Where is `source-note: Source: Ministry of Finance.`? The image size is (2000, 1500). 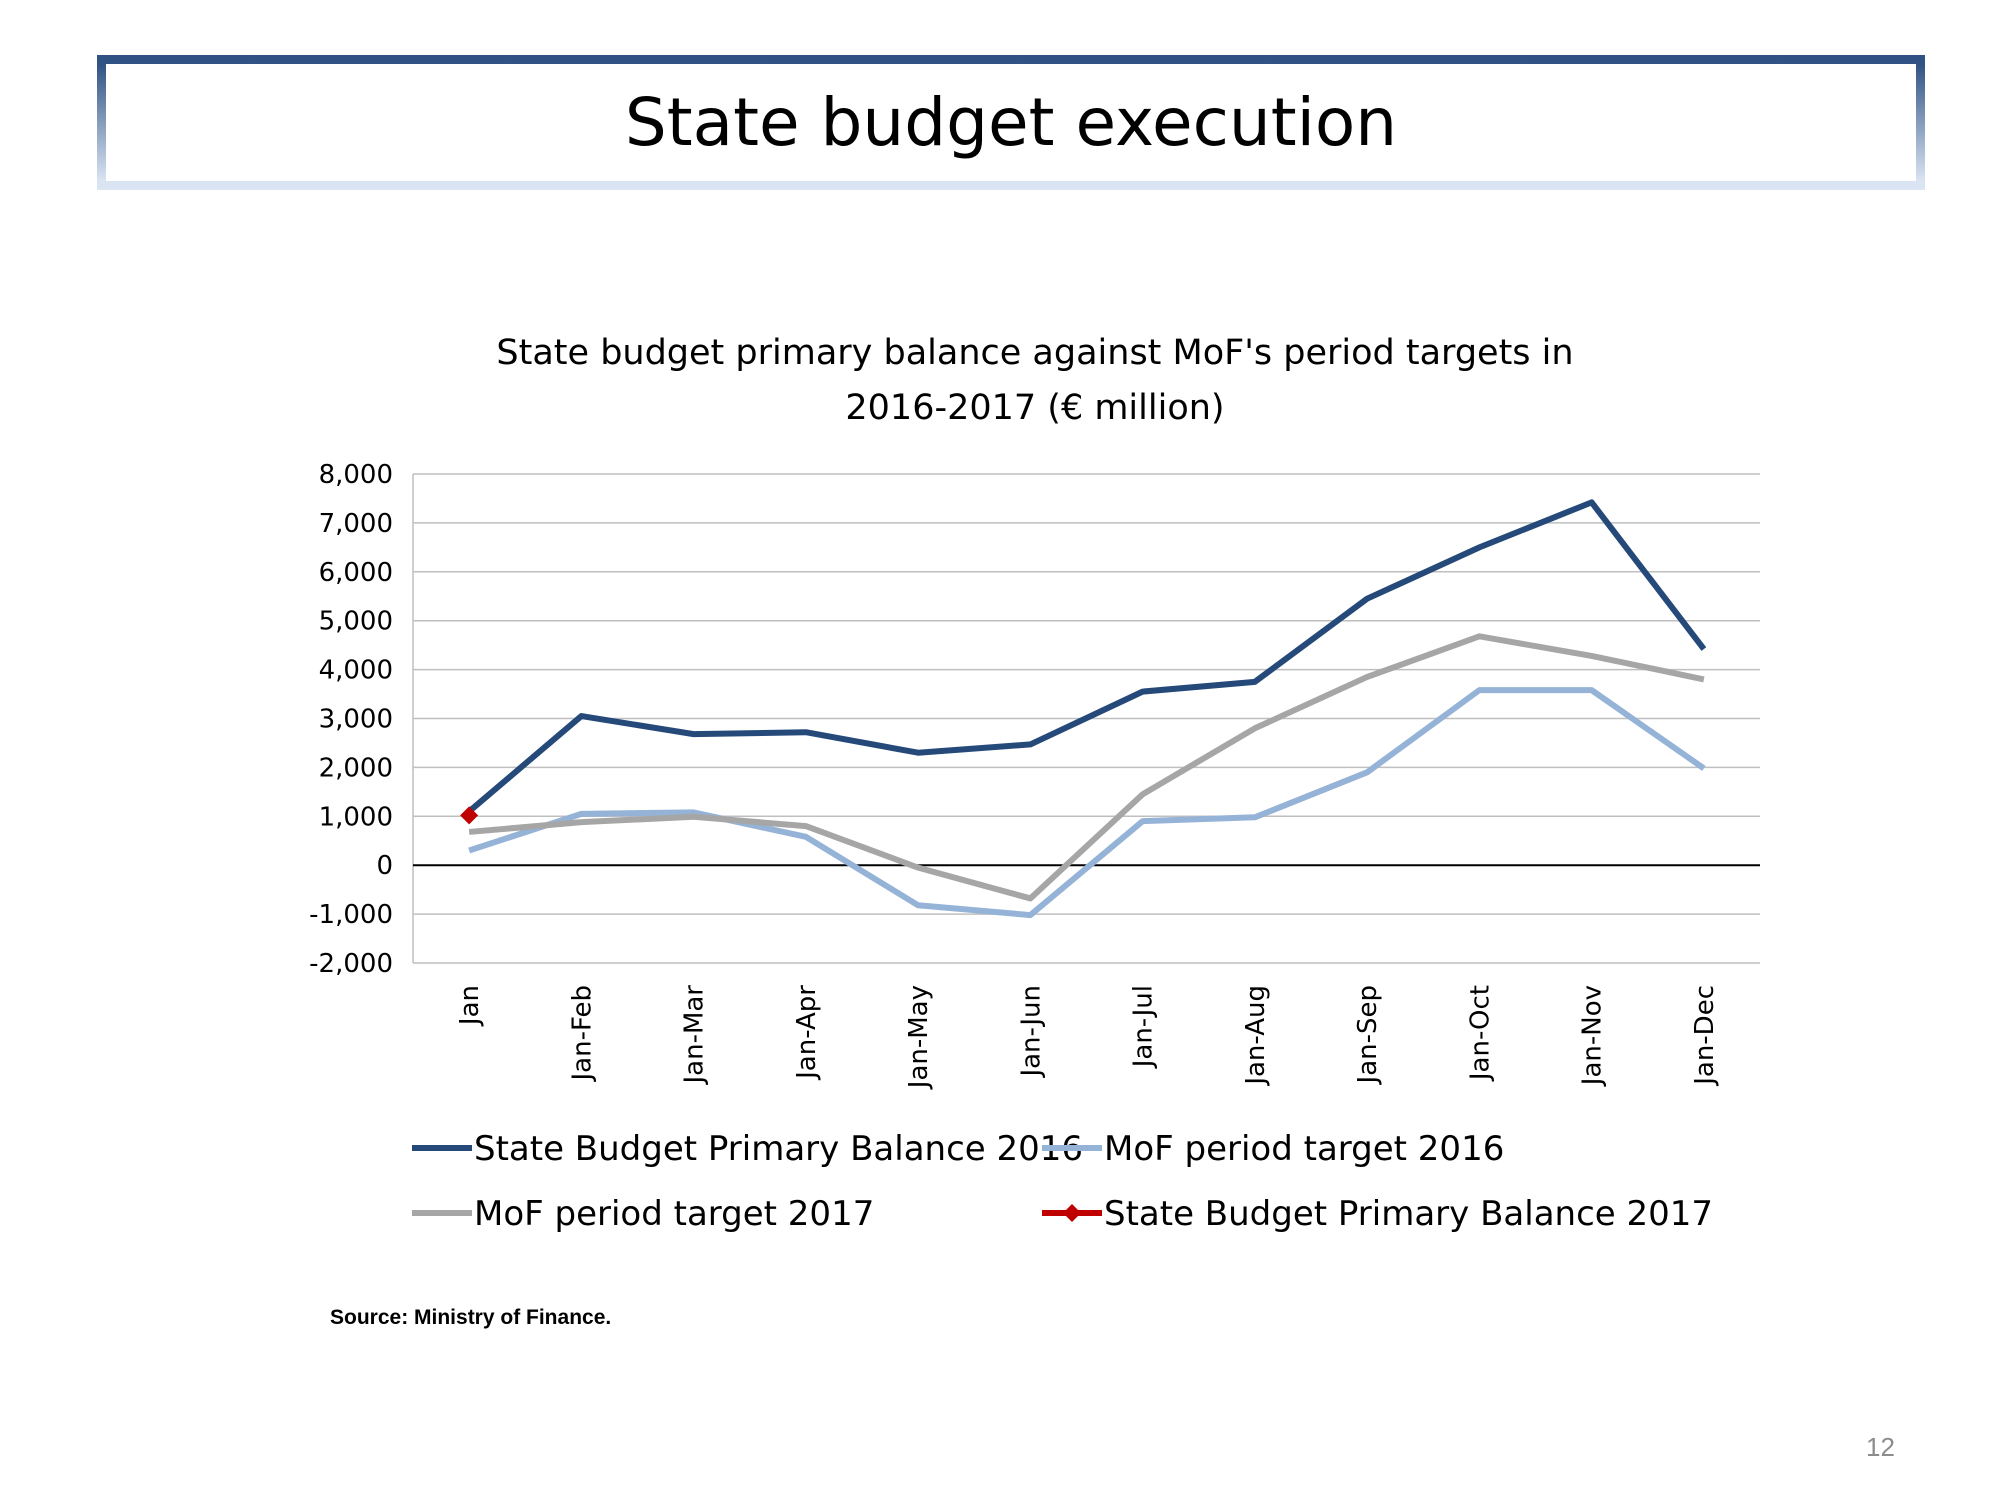
source-note: Source: Ministry of Finance. is located at coordinates (471, 1317).